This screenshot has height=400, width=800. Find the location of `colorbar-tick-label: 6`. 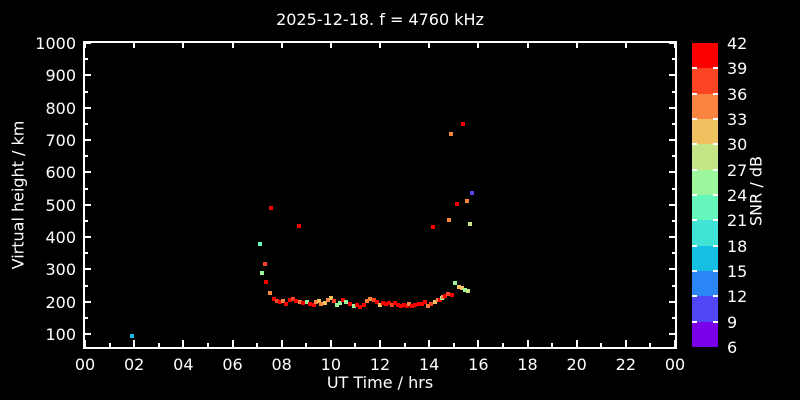

colorbar-tick-label: 6 is located at coordinates (732, 347).